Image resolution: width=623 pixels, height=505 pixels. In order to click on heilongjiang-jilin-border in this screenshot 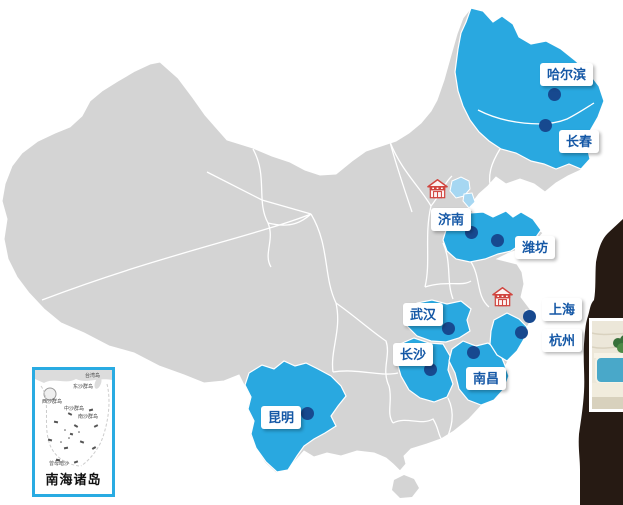, I will do `click(536, 113)`.